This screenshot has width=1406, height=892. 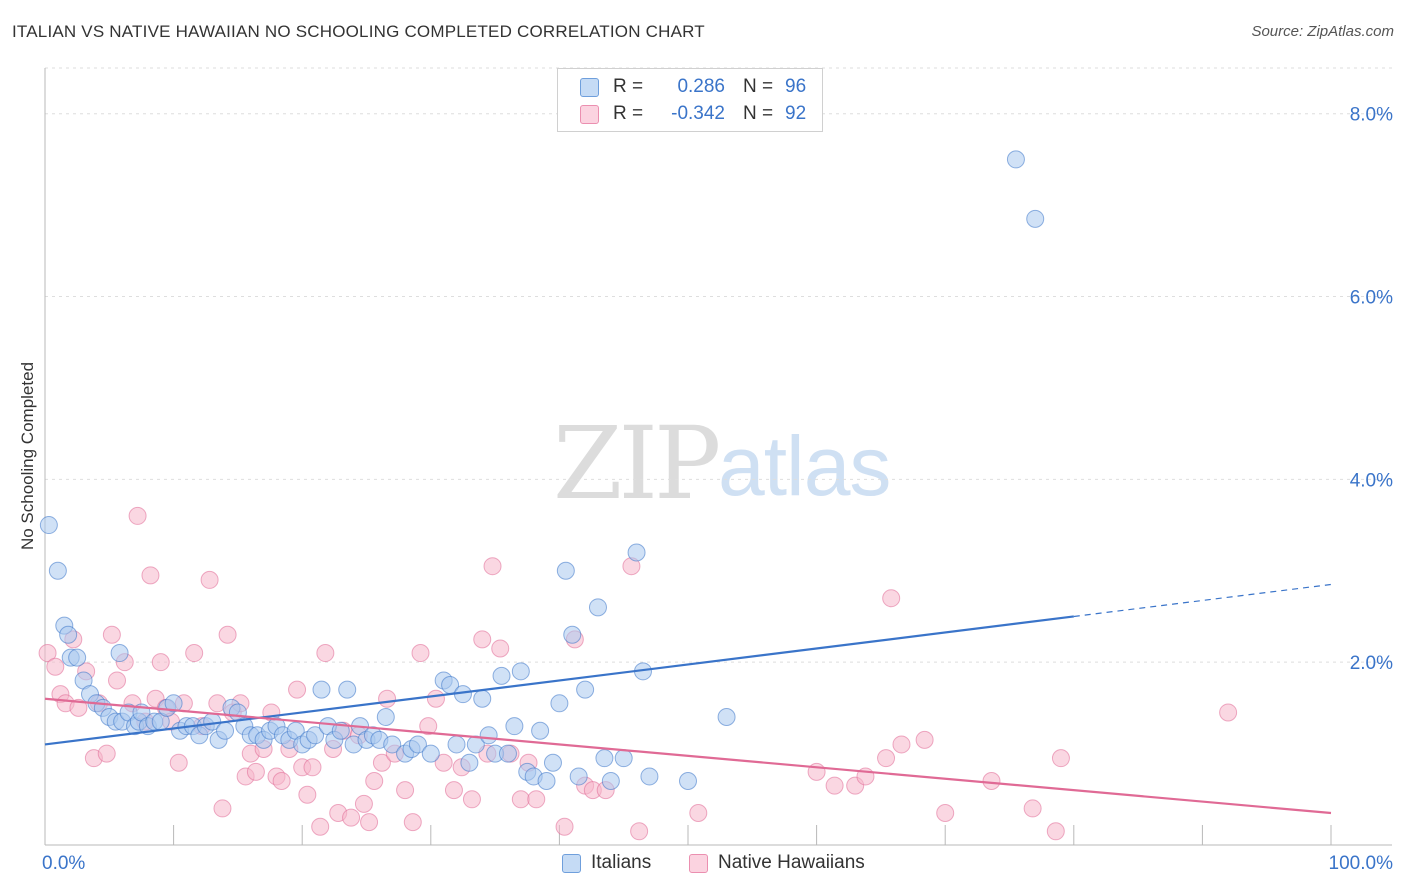 I want to click on y-tick-label: 8.0%, so click(x=1371, y=115).